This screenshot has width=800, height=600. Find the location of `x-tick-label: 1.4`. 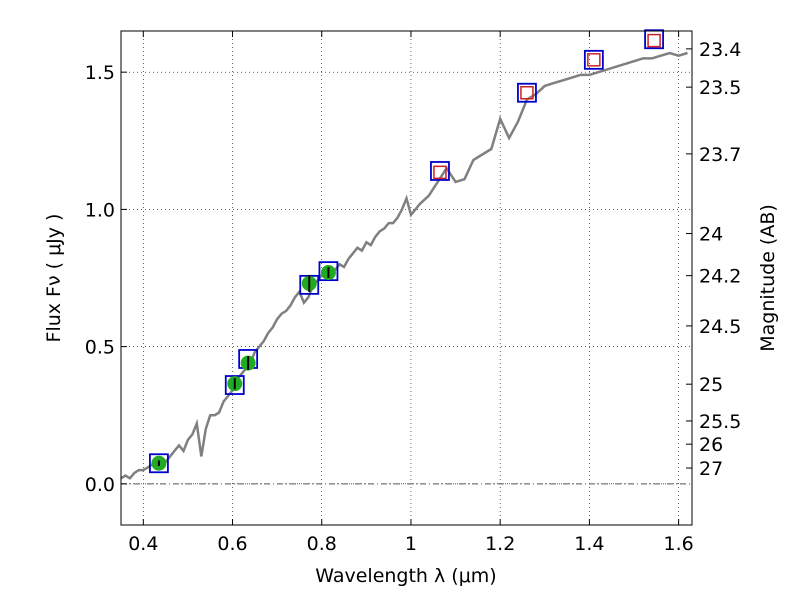

x-tick-label: 1.4 is located at coordinates (589, 544).